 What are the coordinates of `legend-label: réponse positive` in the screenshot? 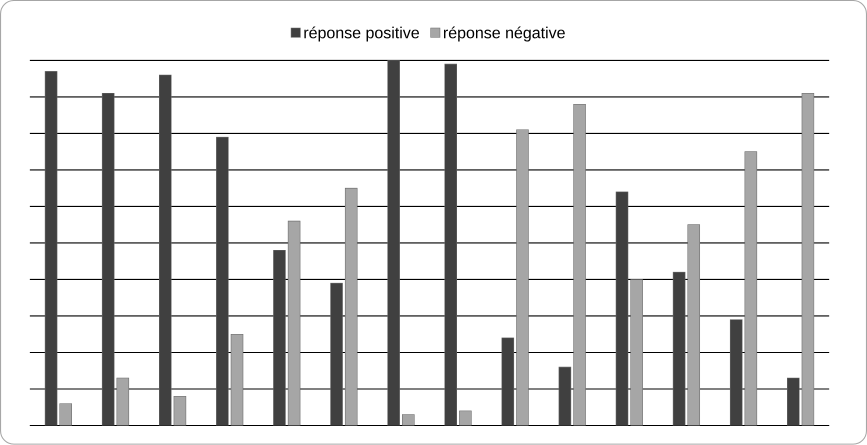 It's located at (361, 34).